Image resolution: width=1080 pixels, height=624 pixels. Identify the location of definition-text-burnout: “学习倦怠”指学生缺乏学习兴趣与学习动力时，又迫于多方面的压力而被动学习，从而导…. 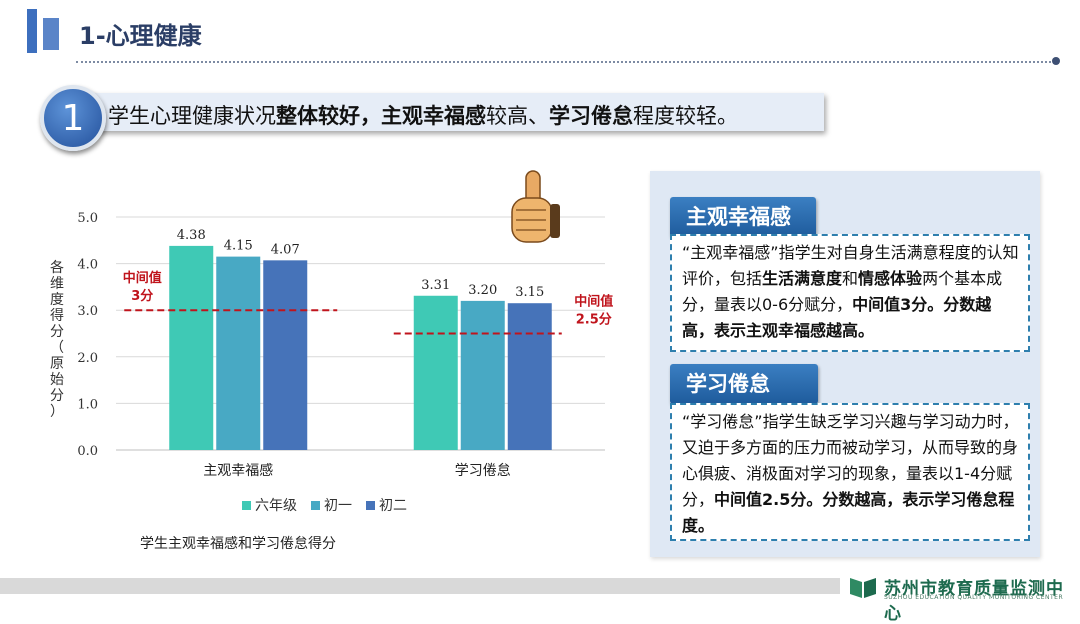
(850, 472).